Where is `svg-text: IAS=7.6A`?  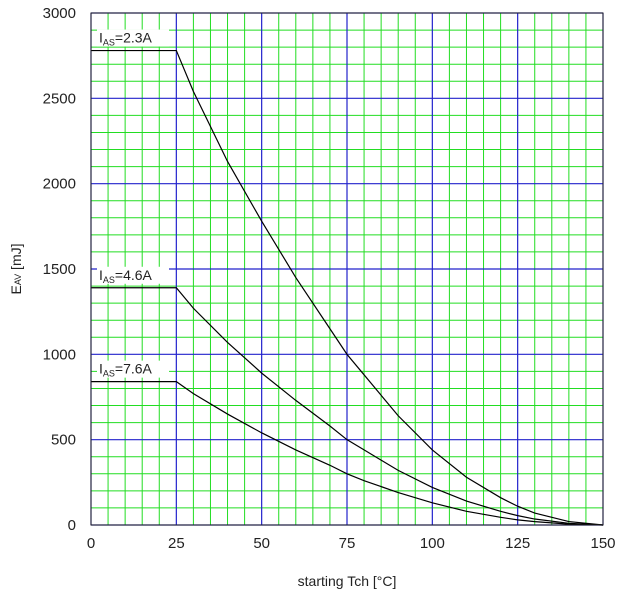 svg-text: IAS=7.6A is located at coordinates (126, 370).